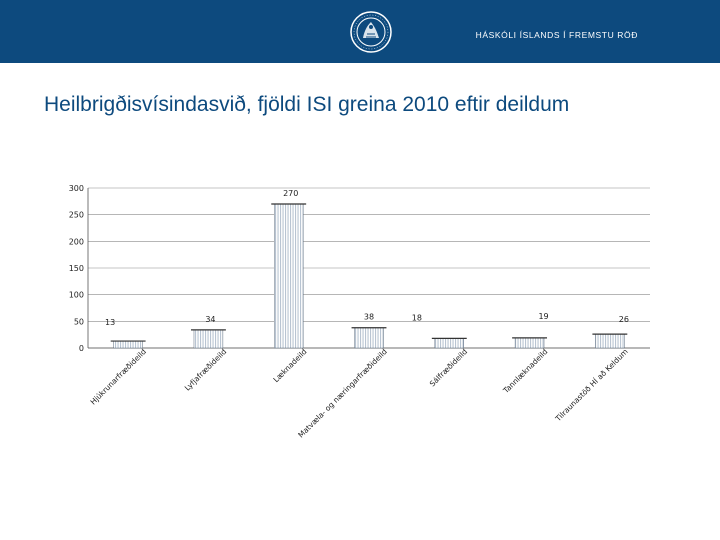 The width and height of the screenshot is (720, 540). Describe the element at coordinates (371, 32) in the screenshot. I see `university-seal-icon` at that location.